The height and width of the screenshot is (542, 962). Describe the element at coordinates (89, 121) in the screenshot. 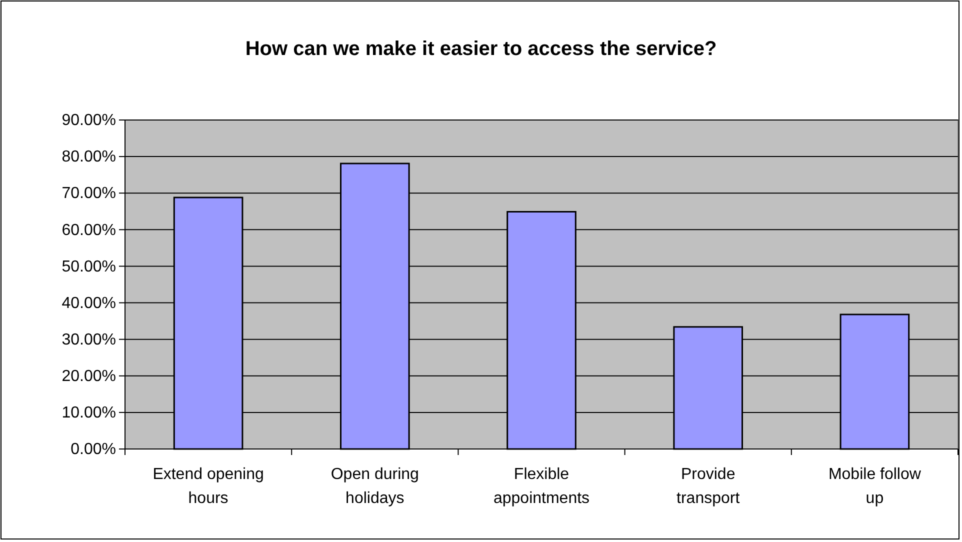

I see `y-tick-label: 90.00%` at that location.